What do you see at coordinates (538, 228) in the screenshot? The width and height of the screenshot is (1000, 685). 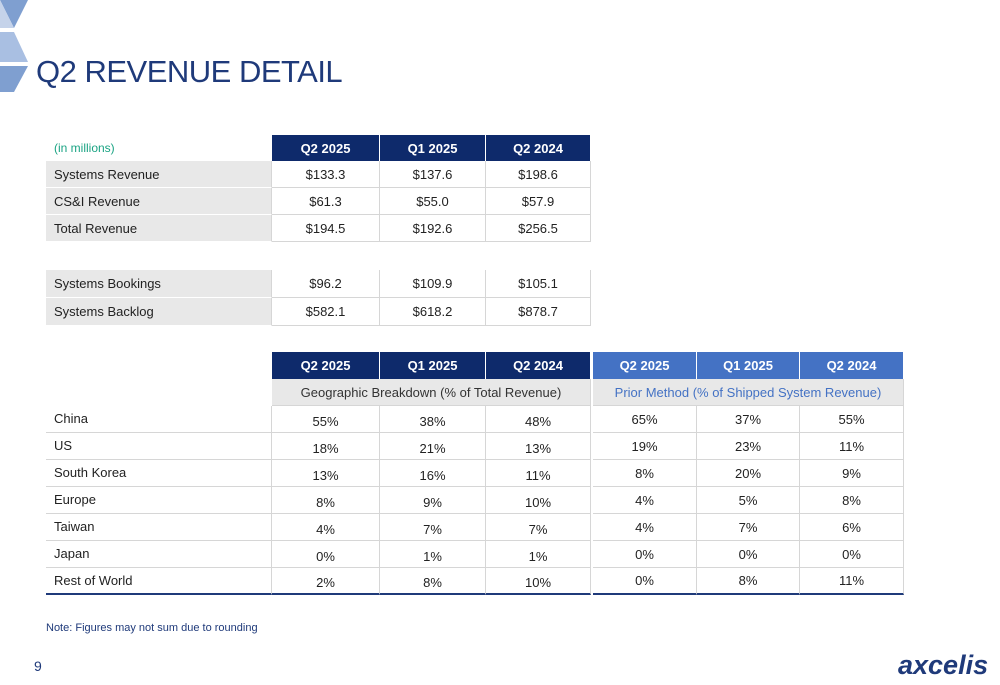 I see `table-cell: $256.5` at bounding box center [538, 228].